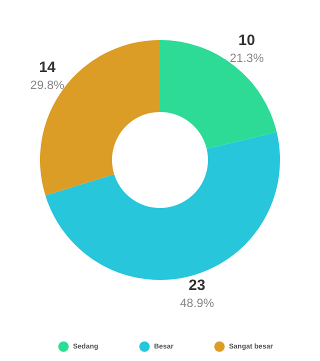  I want to click on text: 48.9%, so click(197, 303).